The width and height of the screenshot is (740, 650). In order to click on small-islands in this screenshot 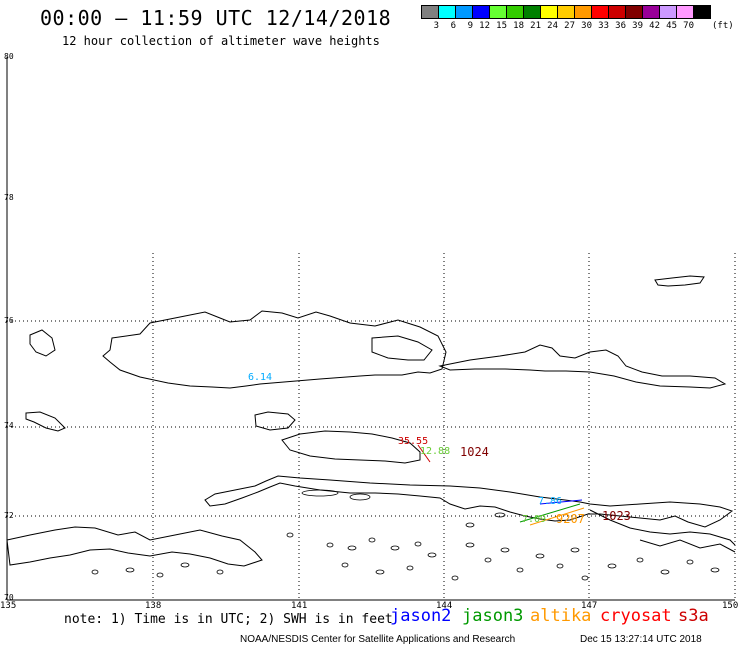, I will do `click(405, 535)`.